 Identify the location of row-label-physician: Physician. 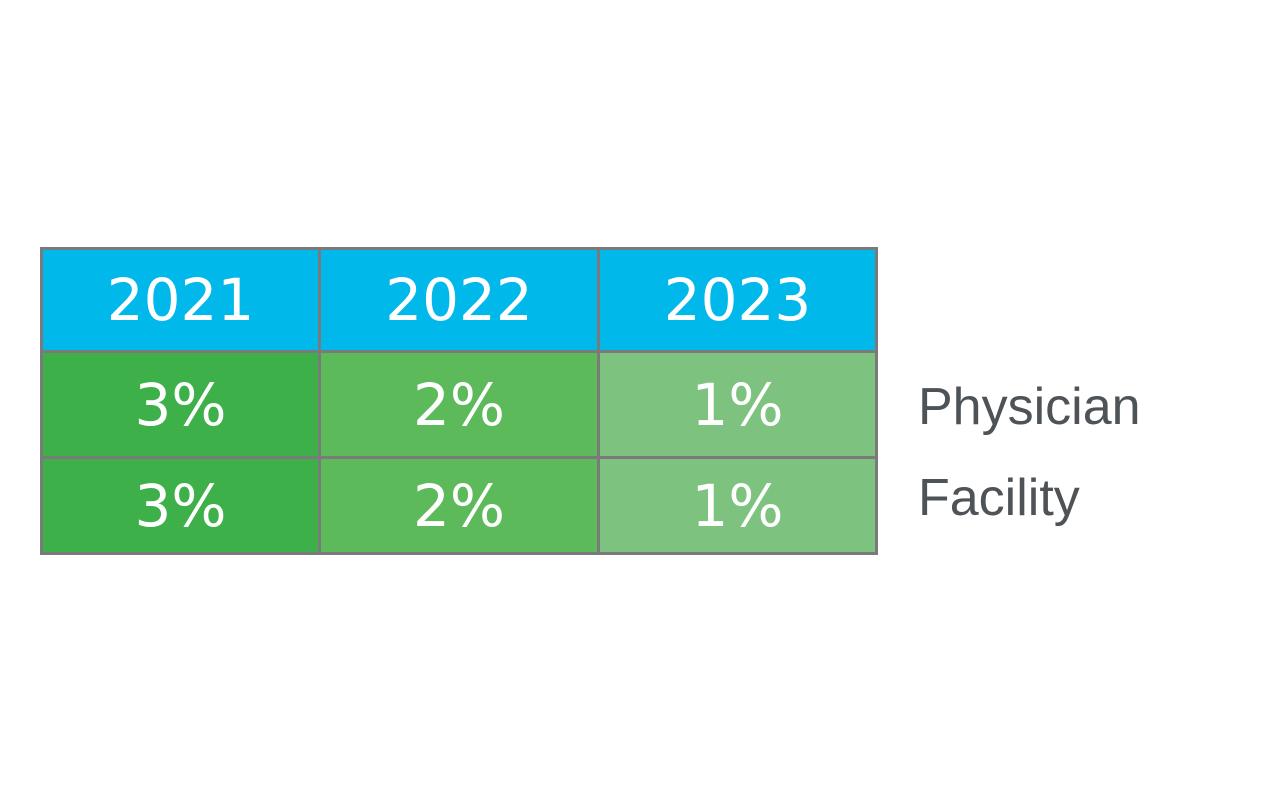
(1029, 407).